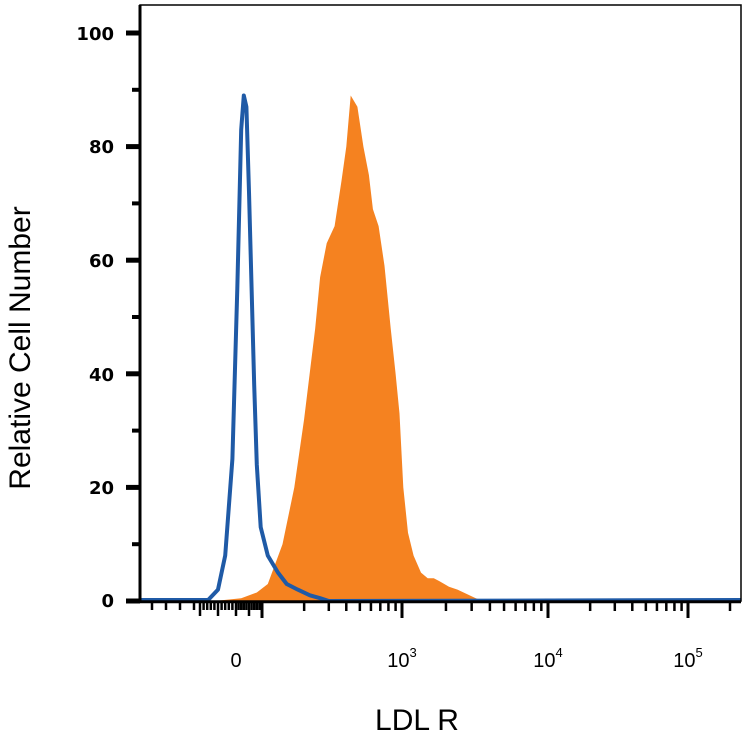  What do you see at coordinates (441, 610) in the screenshot?
I see `x-ticks` at bounding box center [441, 610].